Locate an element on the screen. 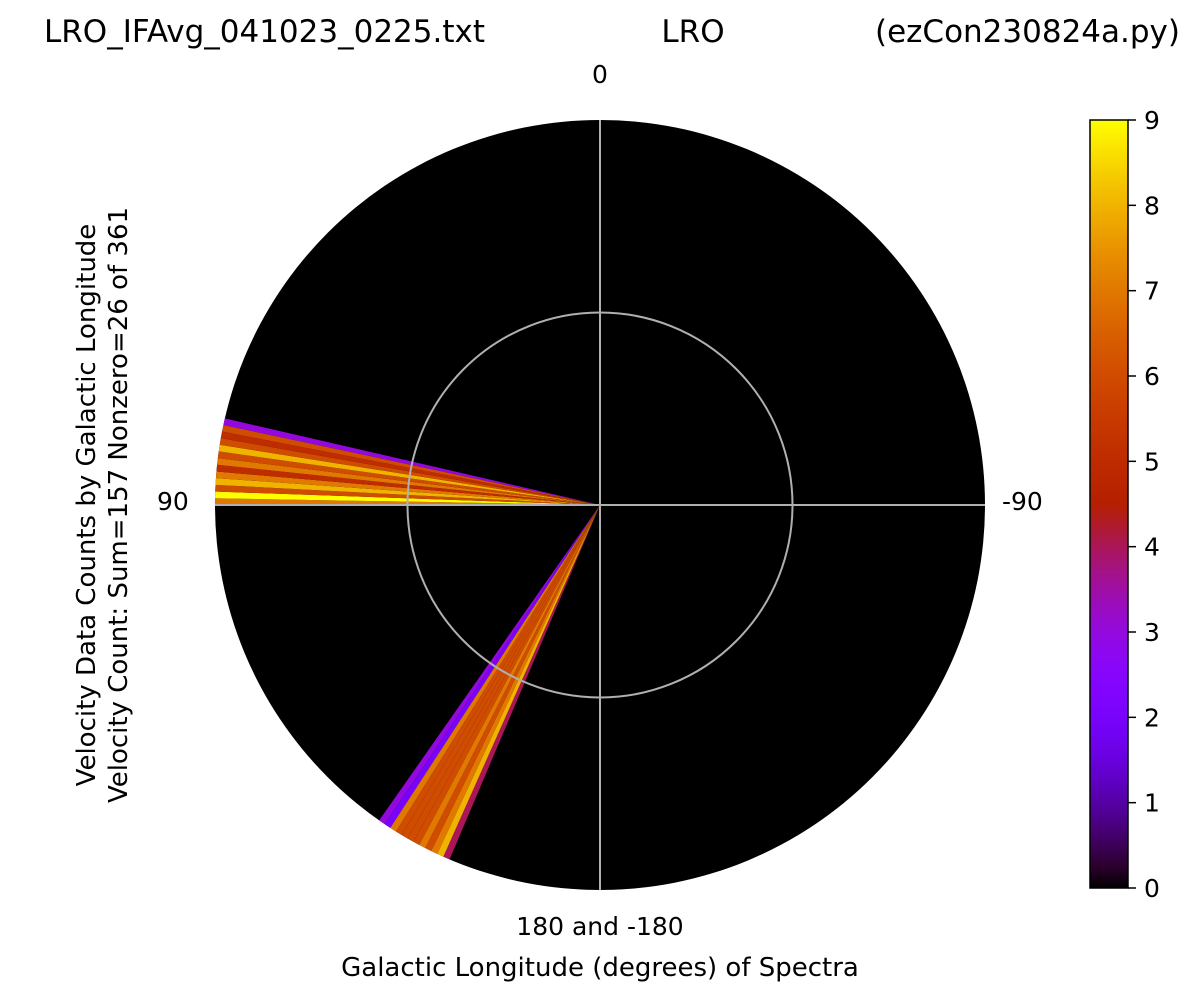 This screenshot has width=1200, height=1006. colorbar-tick-label: 5 is located at coordinates (1152, 461).